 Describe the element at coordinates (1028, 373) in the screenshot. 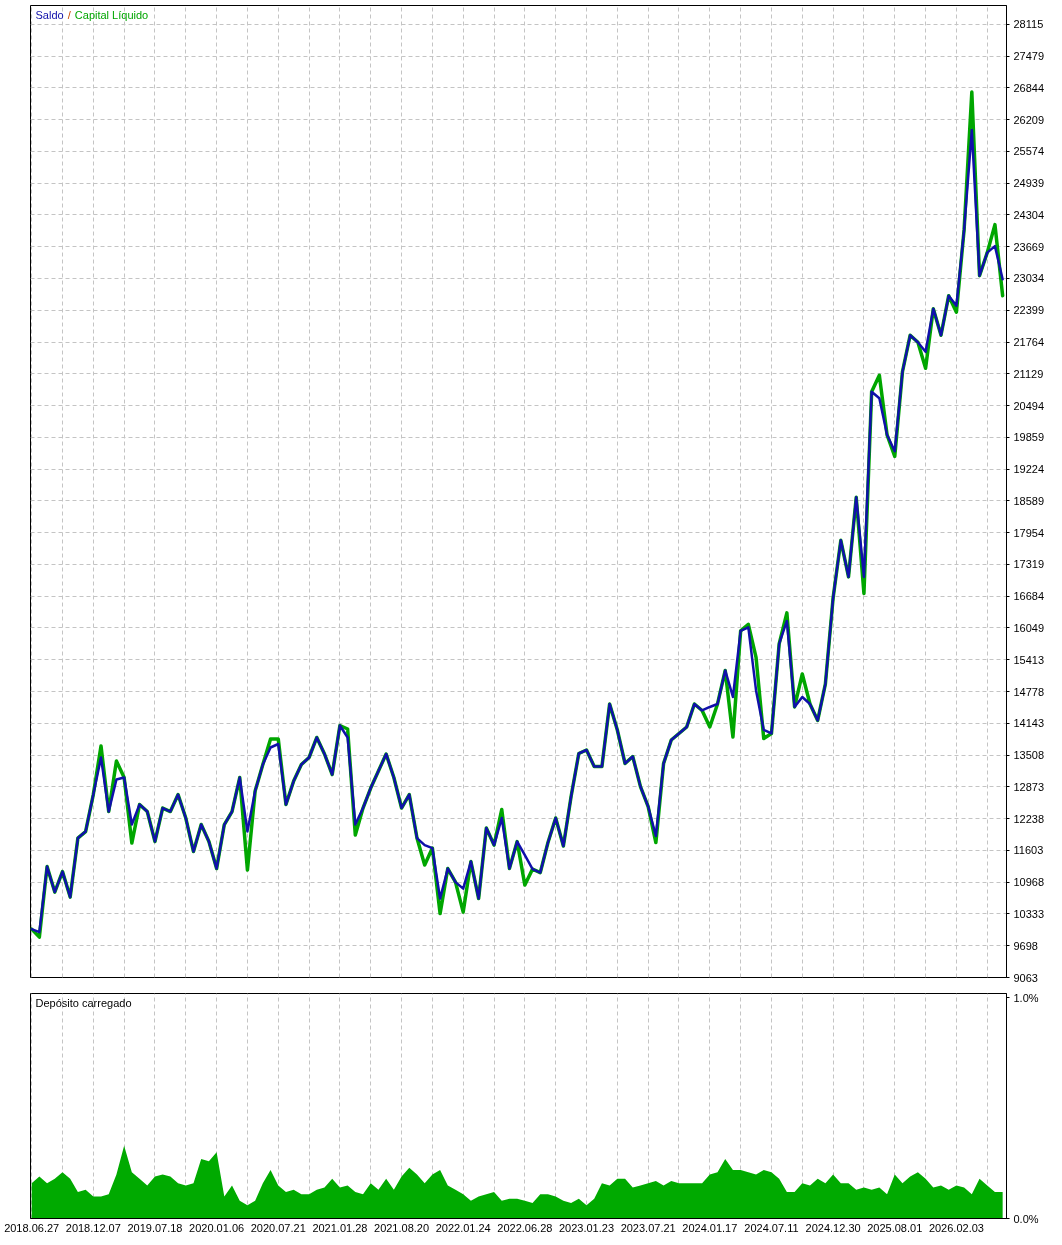

I see `y-tick-label: 21129` at that location.